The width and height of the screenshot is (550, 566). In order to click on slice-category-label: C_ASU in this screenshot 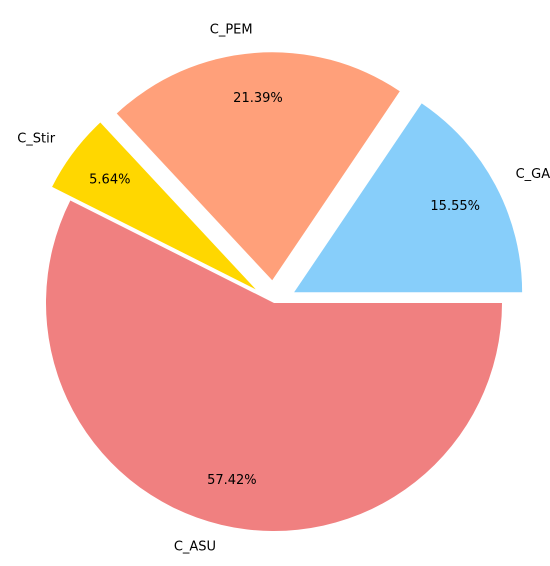, I will do `click(195, 547)`.